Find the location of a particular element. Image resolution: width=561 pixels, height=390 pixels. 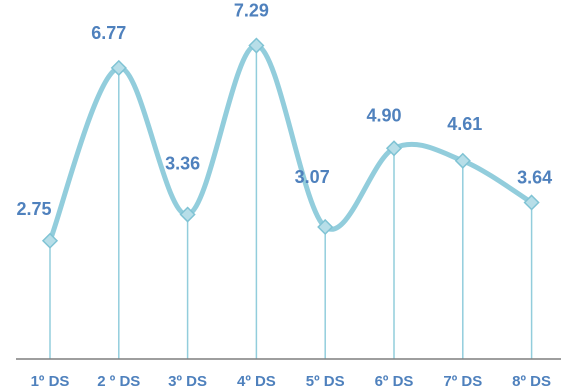

category-label: 5º DS is located at coordinates (325, 381).